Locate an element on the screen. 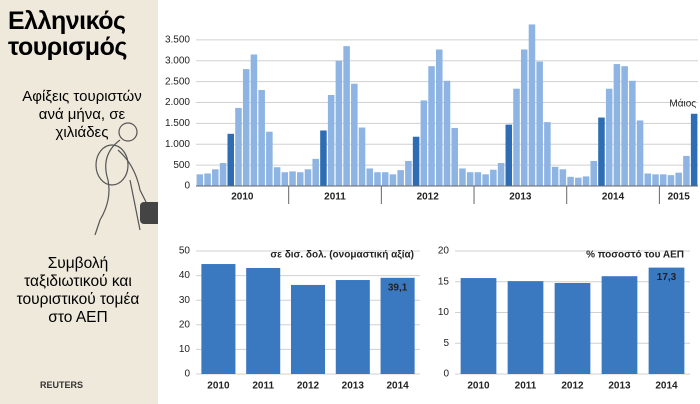 This screenshot has width=700, height=404. tourist-sketch is located at coordinates (126, 179).